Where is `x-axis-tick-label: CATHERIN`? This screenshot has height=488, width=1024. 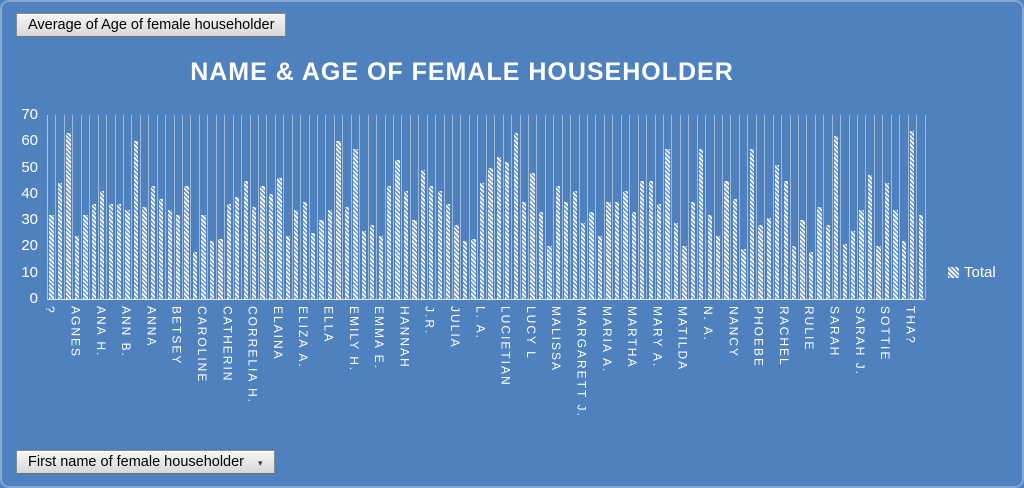 x-axis-tick-label: CATHERIN is located at coordinates (227, 344).